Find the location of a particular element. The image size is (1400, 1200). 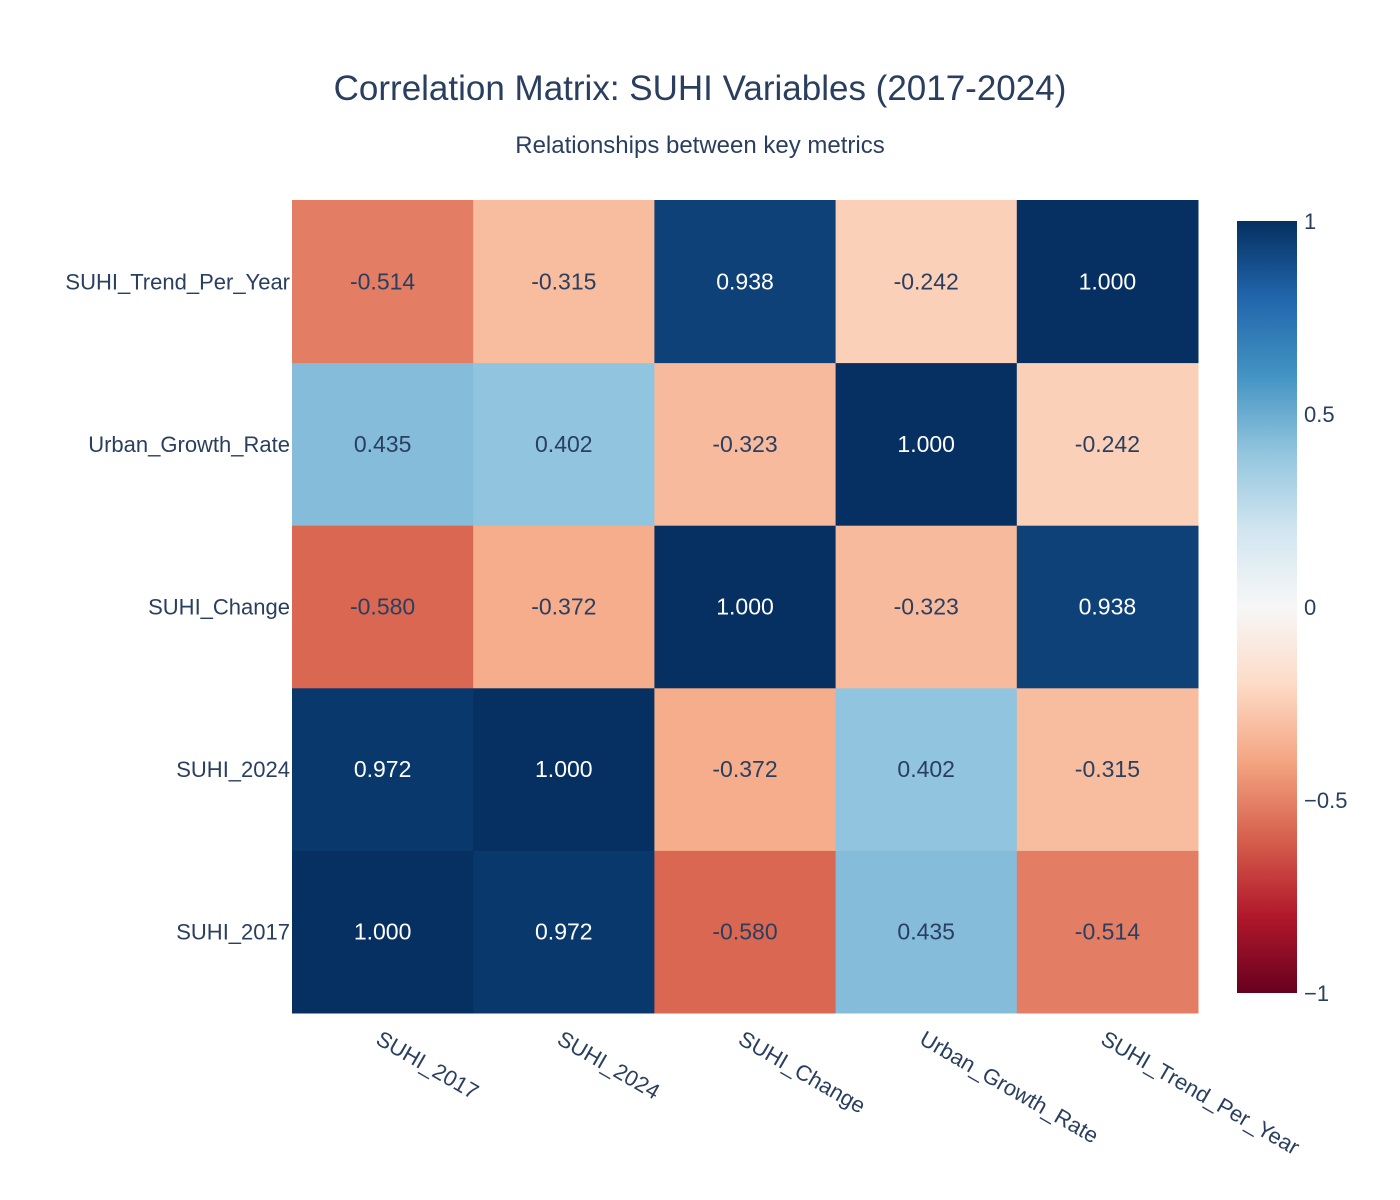

colorbar-tick-label: 0.5 is located at coordinates (1319, 414).